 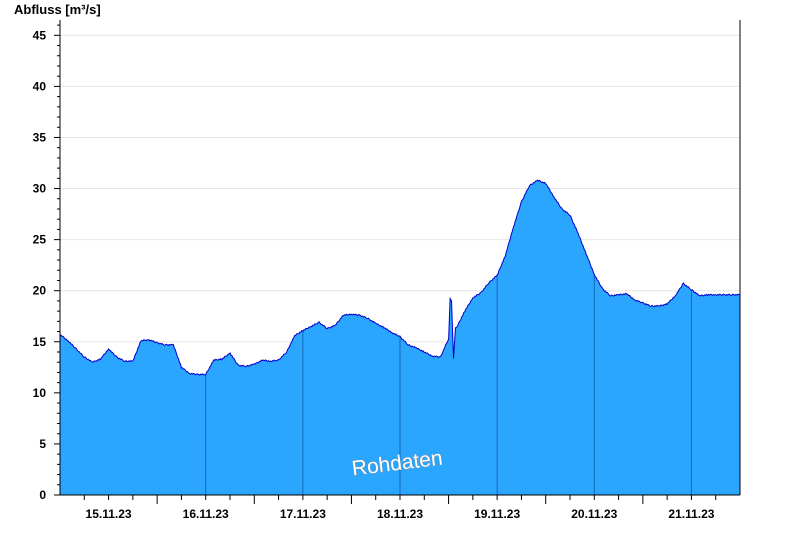 What do you see at coordinates (57, 9) in the screenshot?
I see `y-axis-title: Abfluss [m³/s]` at bounding box center [57, 9].